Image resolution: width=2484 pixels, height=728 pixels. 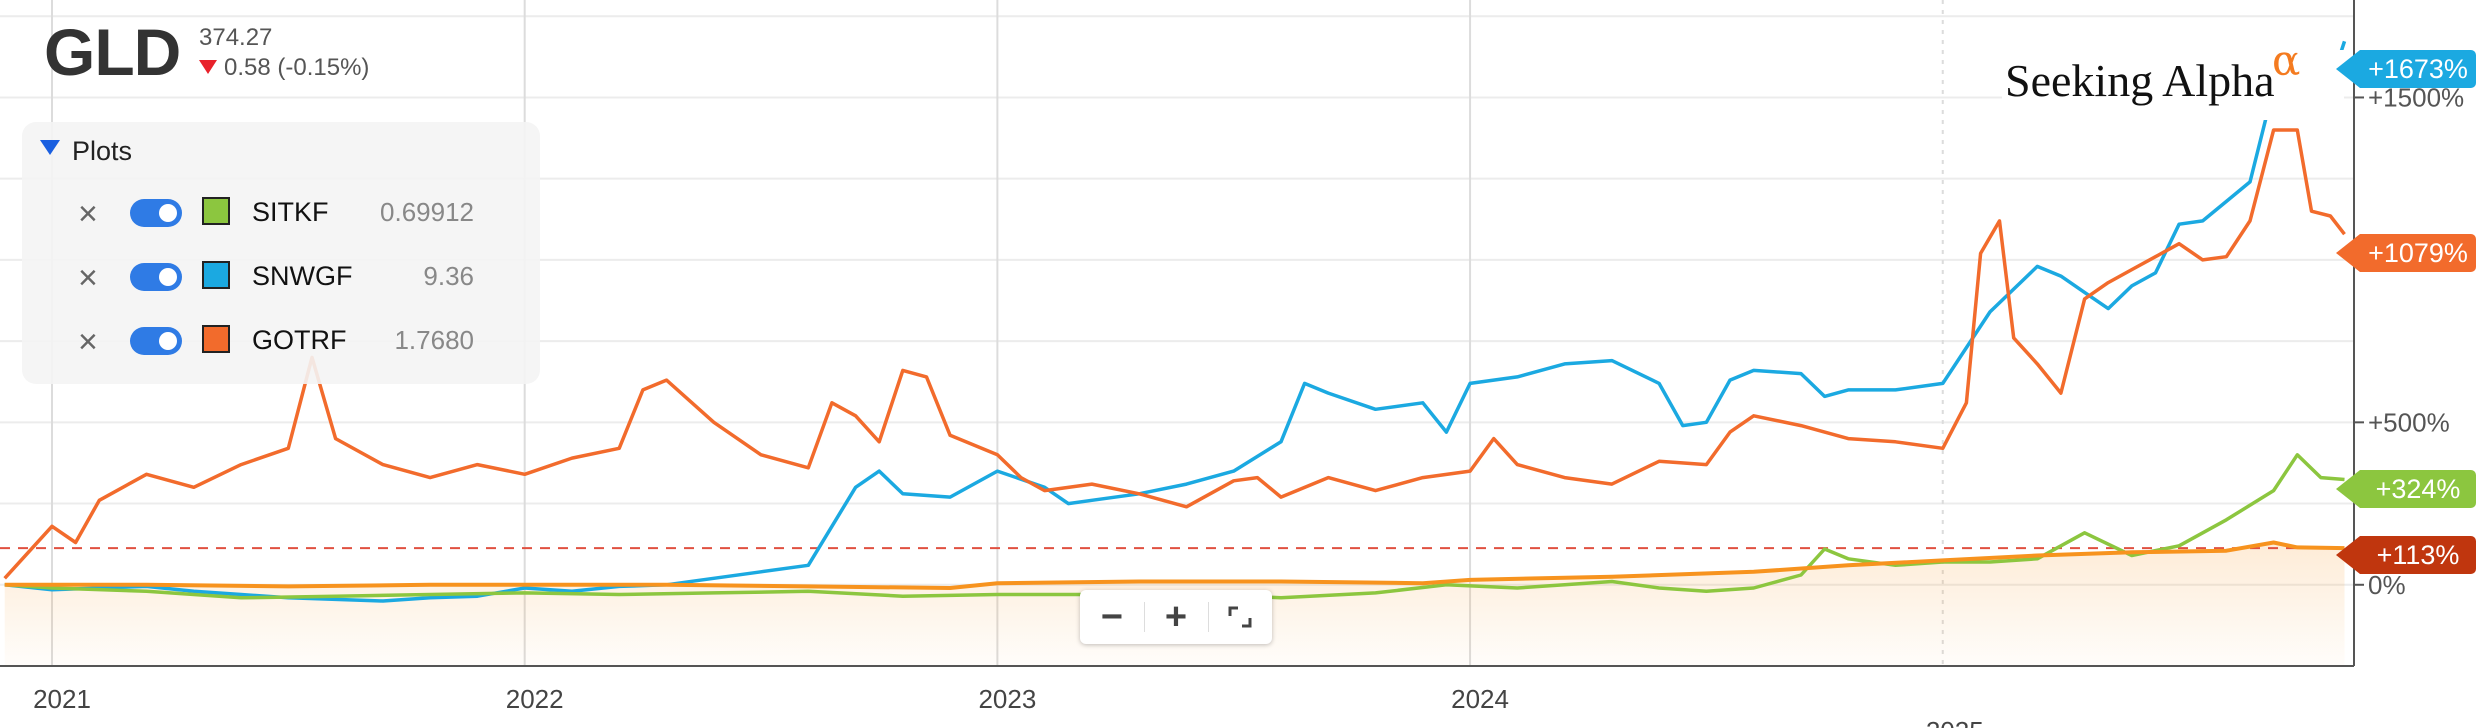 What do you see at coordinates (434, 340) in the screenshot?
I see `plot-value: 1.7680` at bounding box center [434, 340].